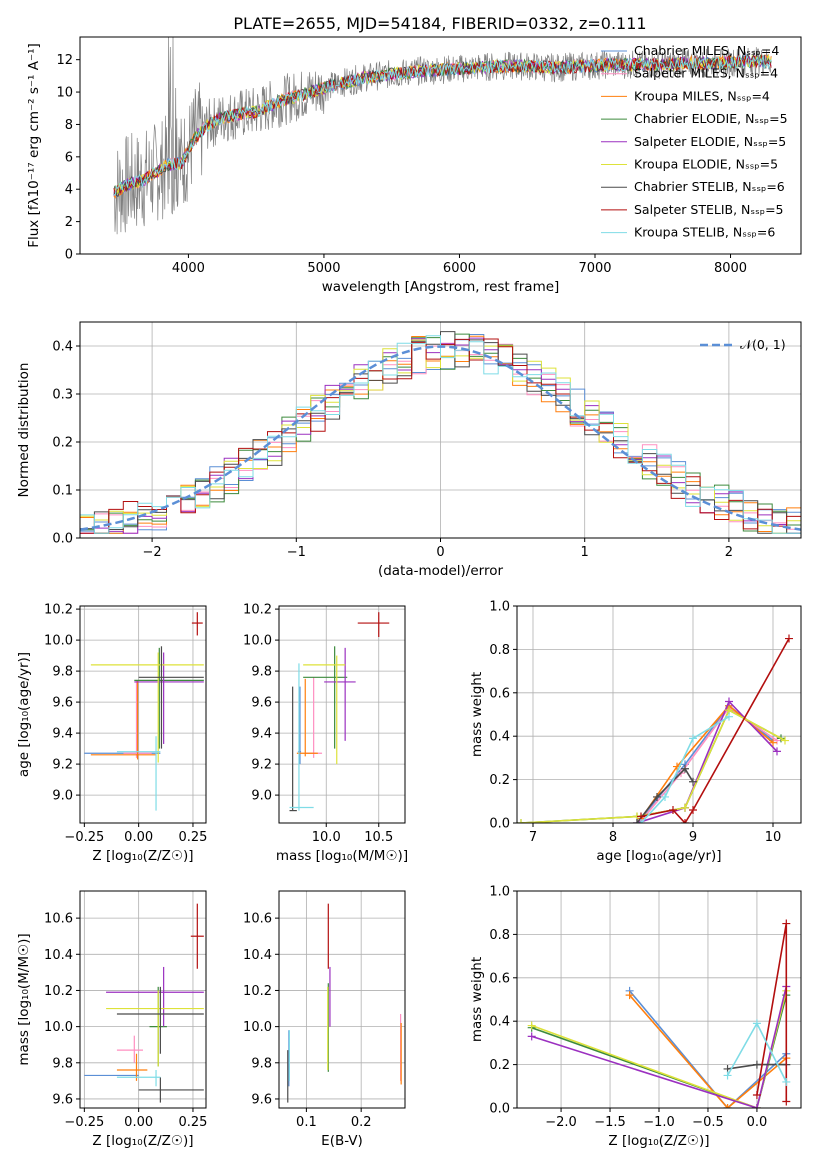 The height and width of the screenshot is (1170, 819). I want to click on gaussian-curve, so click(440, 438).